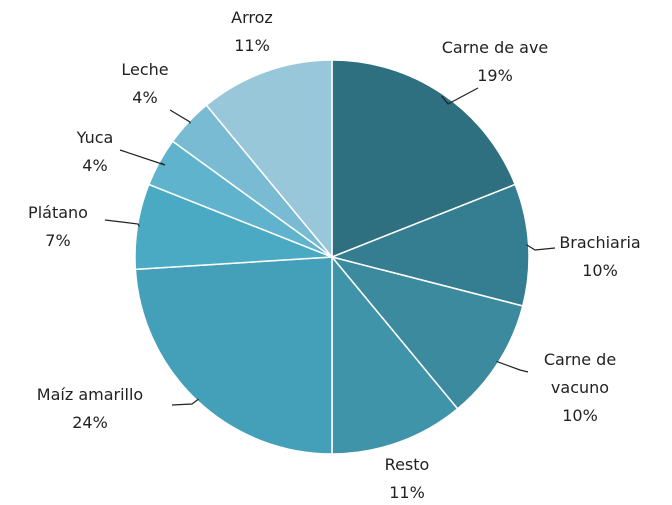  Describe the element at coordinates (58, 212) in the screenshot. I see `category-label: Plátano` at that location.